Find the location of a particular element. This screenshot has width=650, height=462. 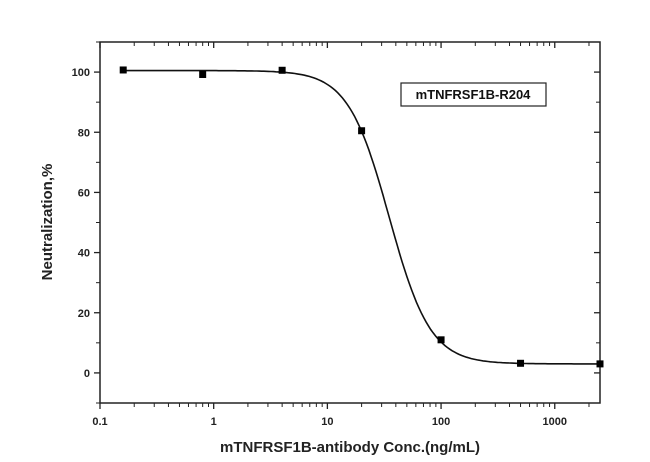

x-tick-label: 10 is located at coordinates (327, 422).